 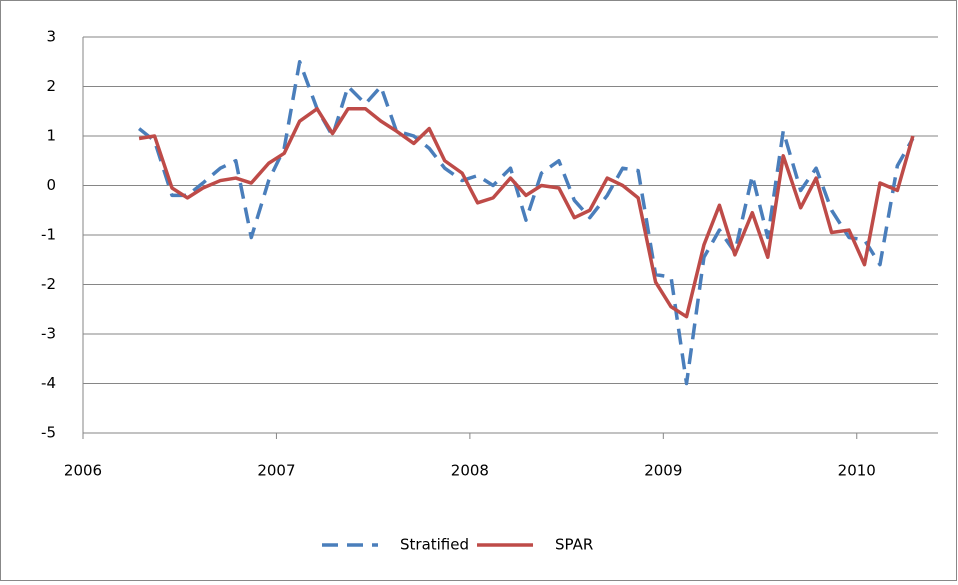 I want to click on x-tick-label: 2006, so click(x=83, y=471).